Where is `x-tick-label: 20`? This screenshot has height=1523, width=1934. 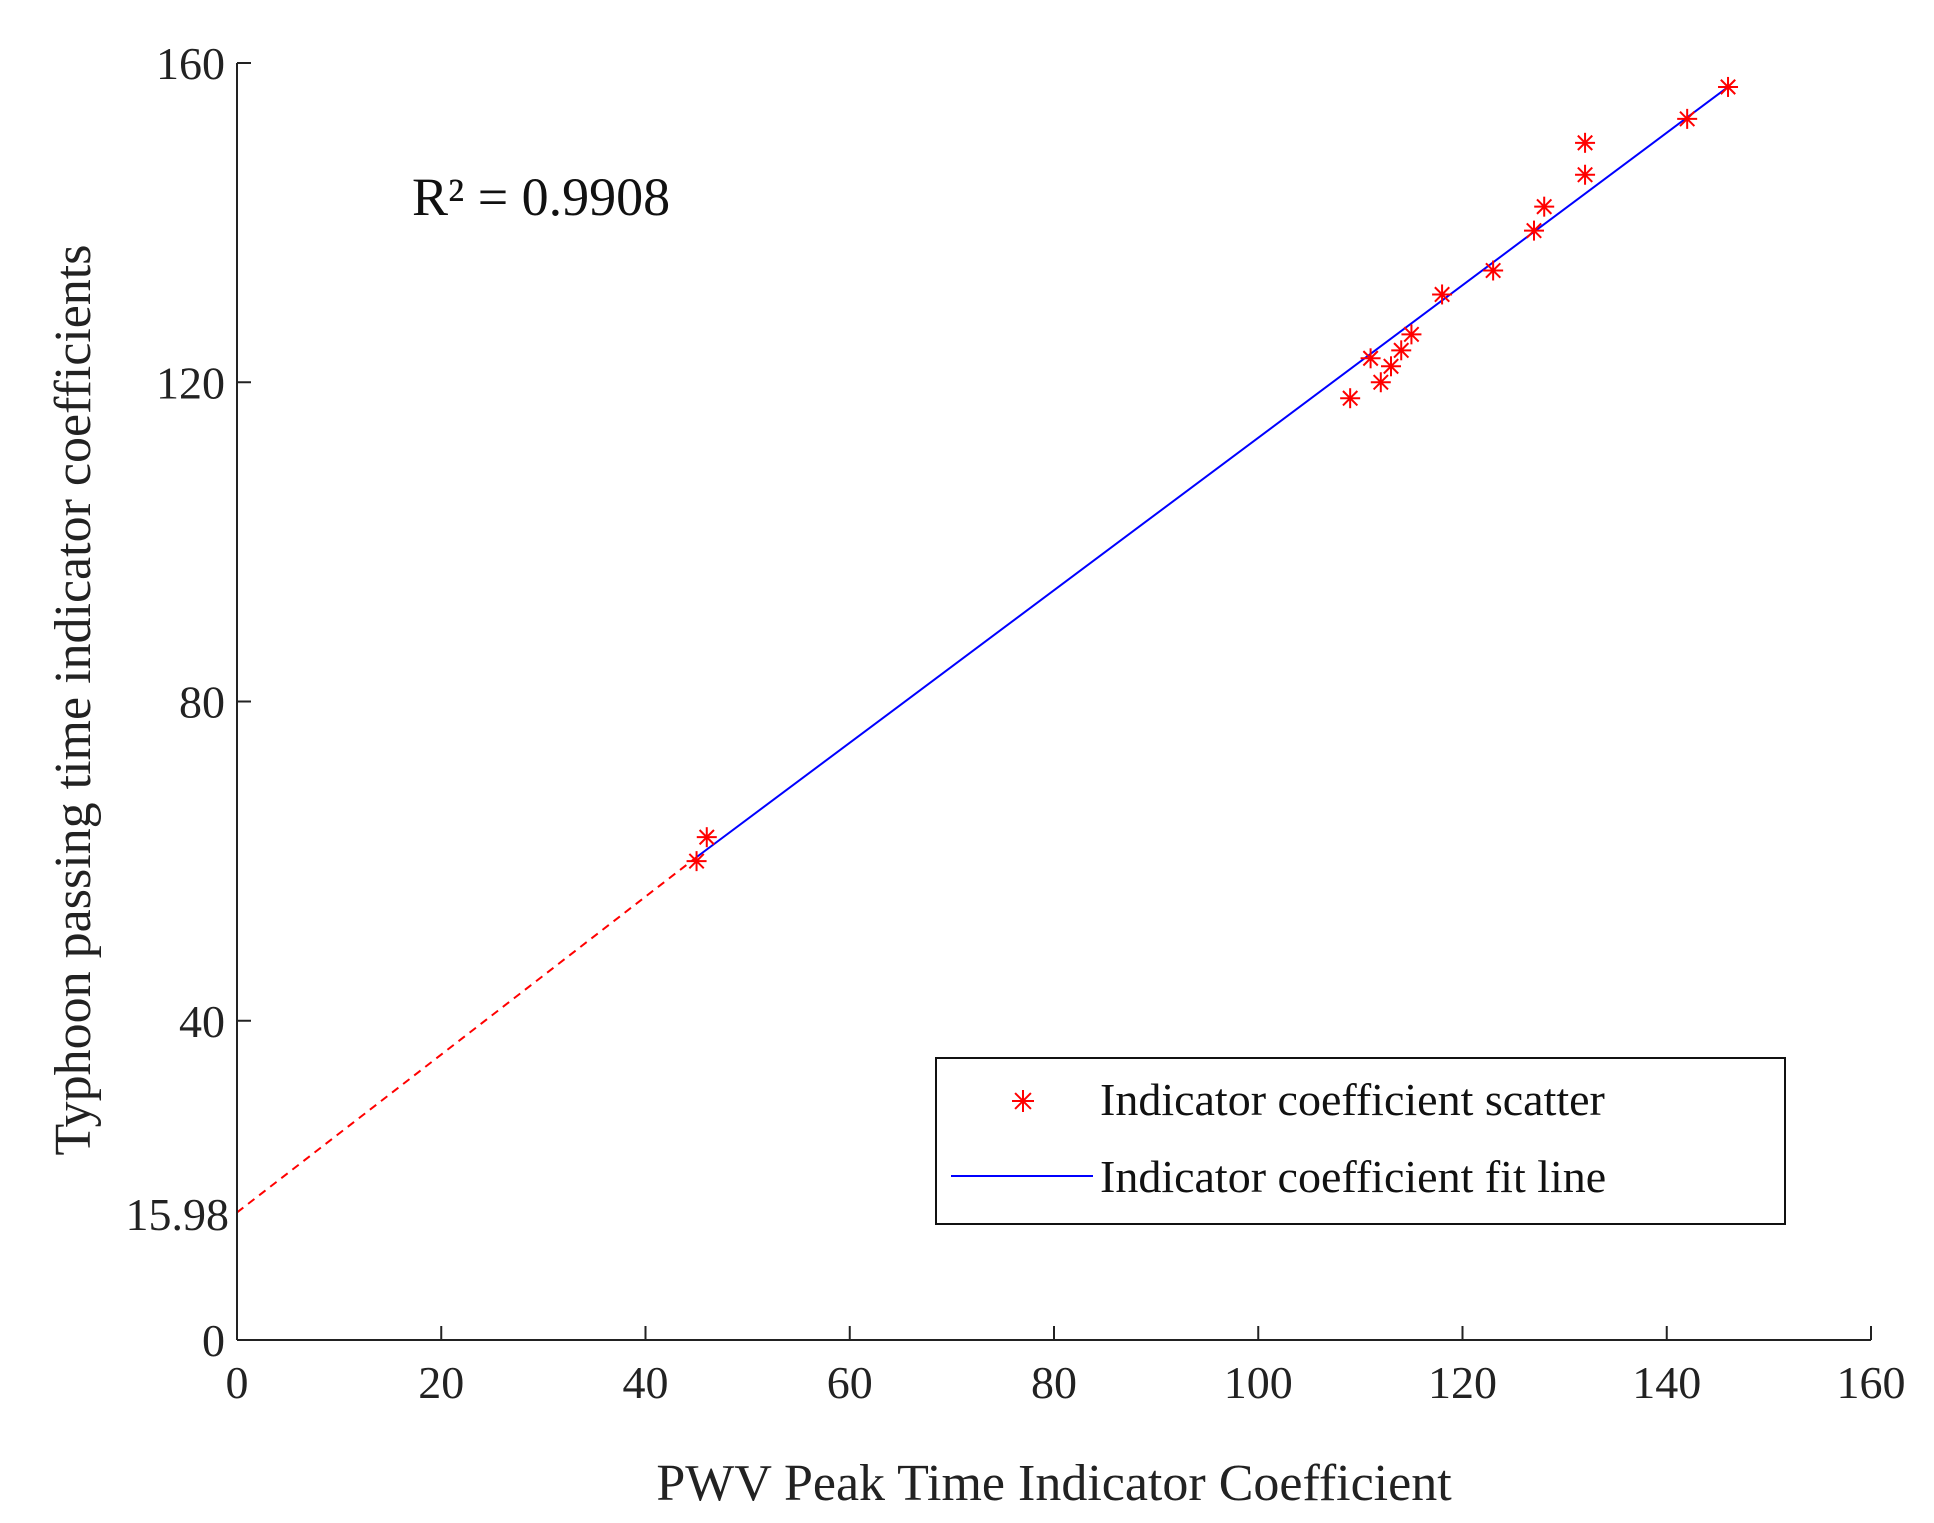
x-tick-label: 20 is located at coordinates (441, 1382).